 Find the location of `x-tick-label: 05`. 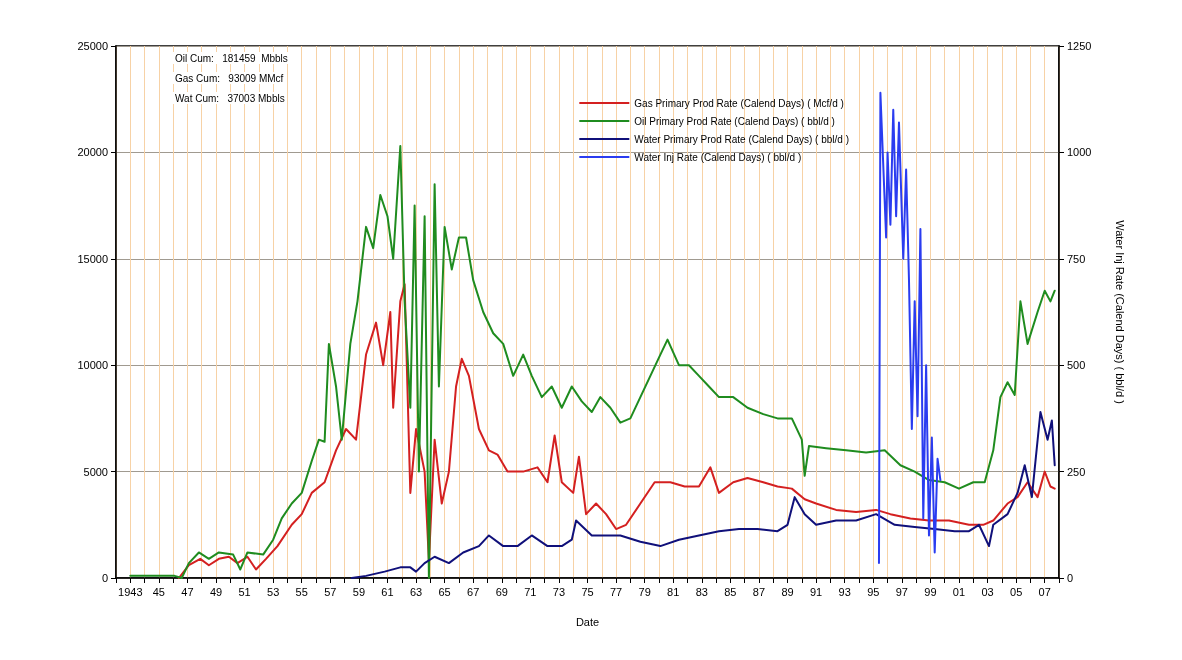

x-tick-label: 05 is located at coordinates (1016, 591).